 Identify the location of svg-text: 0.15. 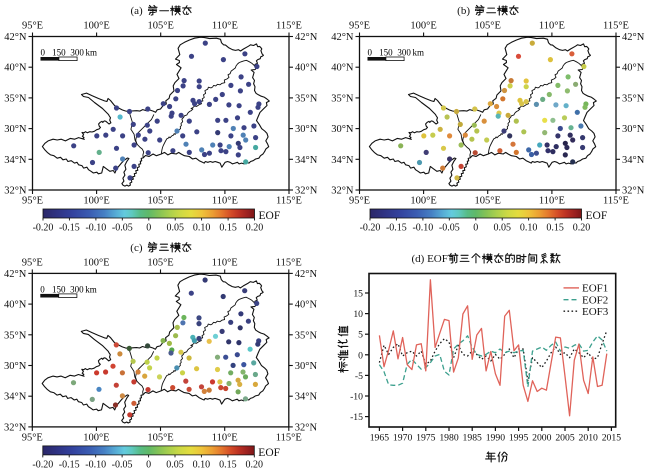
(228, 228).